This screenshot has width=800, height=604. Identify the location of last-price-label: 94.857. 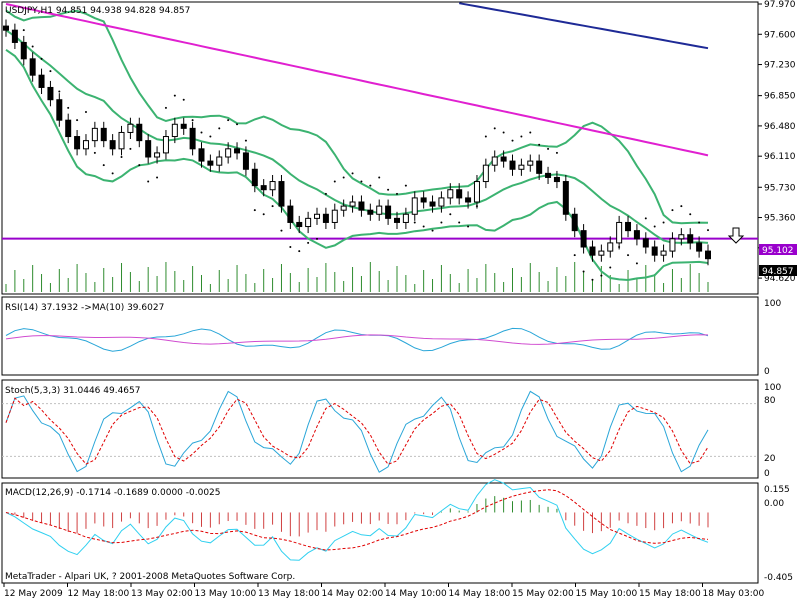
(778, 272).